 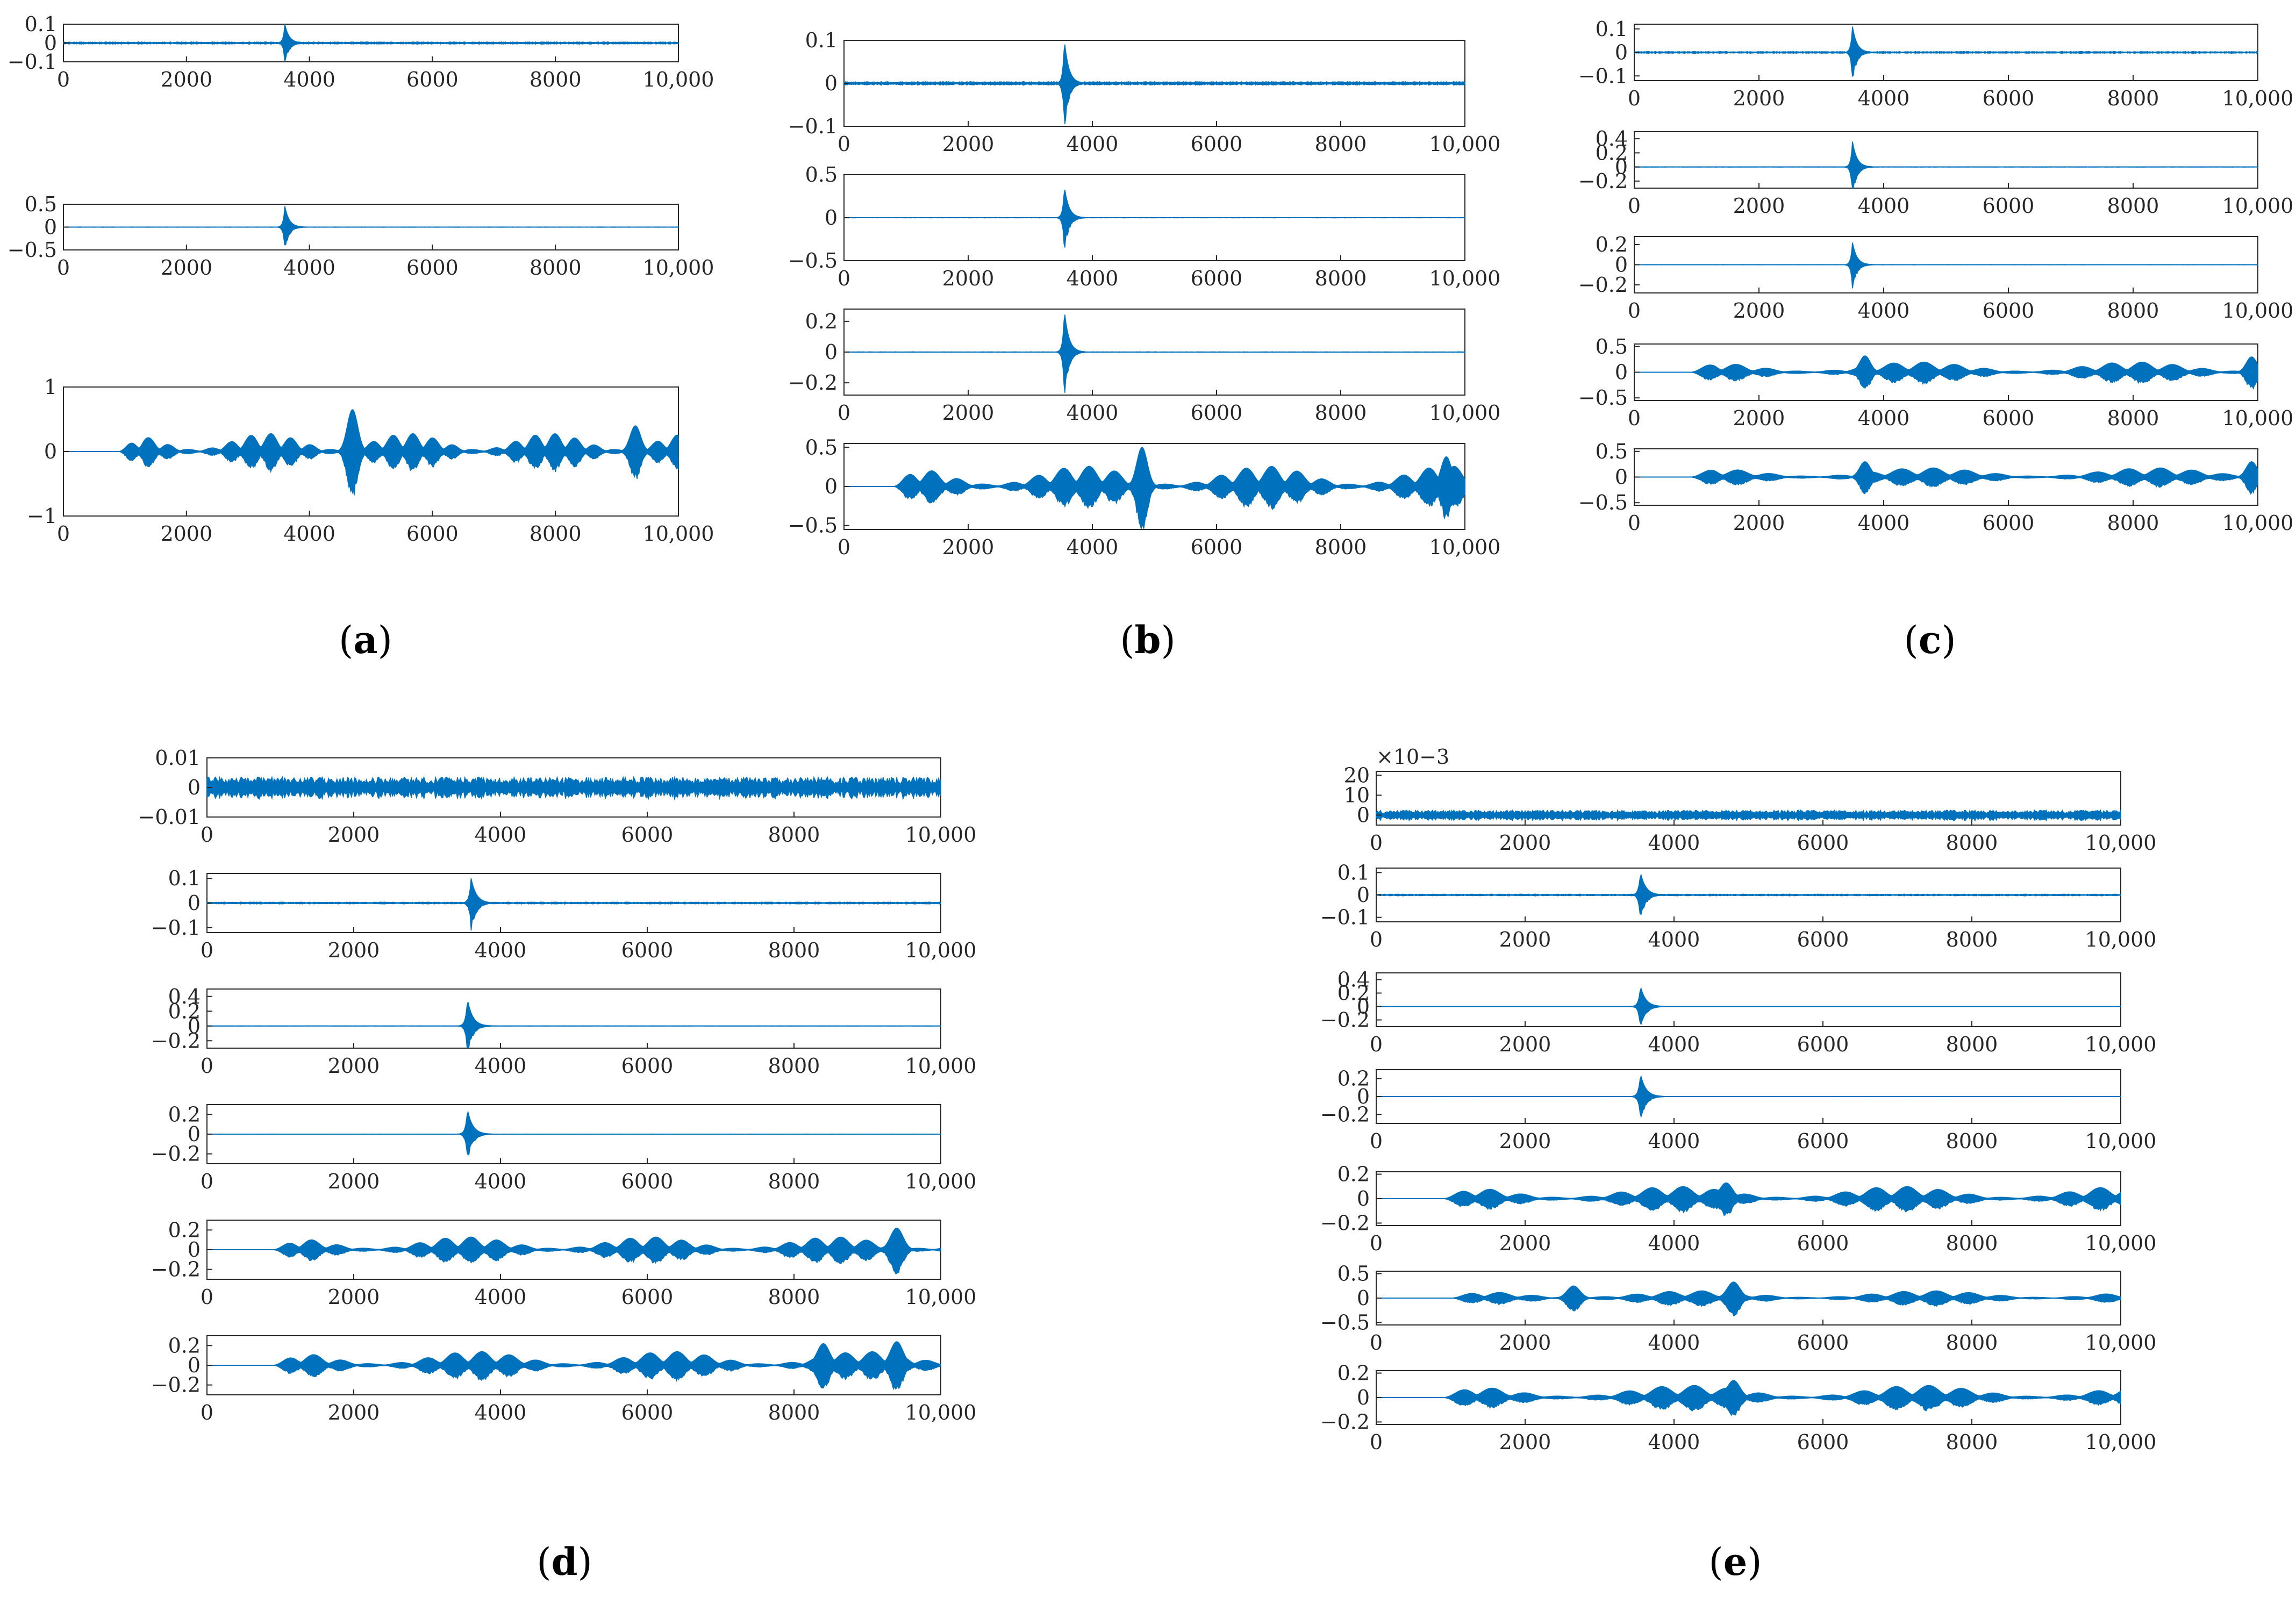 What do you see at coordinates (813, 526) in the screenshot?
I see `y-tick-label: −0.5` at bounding box center [813, 526].